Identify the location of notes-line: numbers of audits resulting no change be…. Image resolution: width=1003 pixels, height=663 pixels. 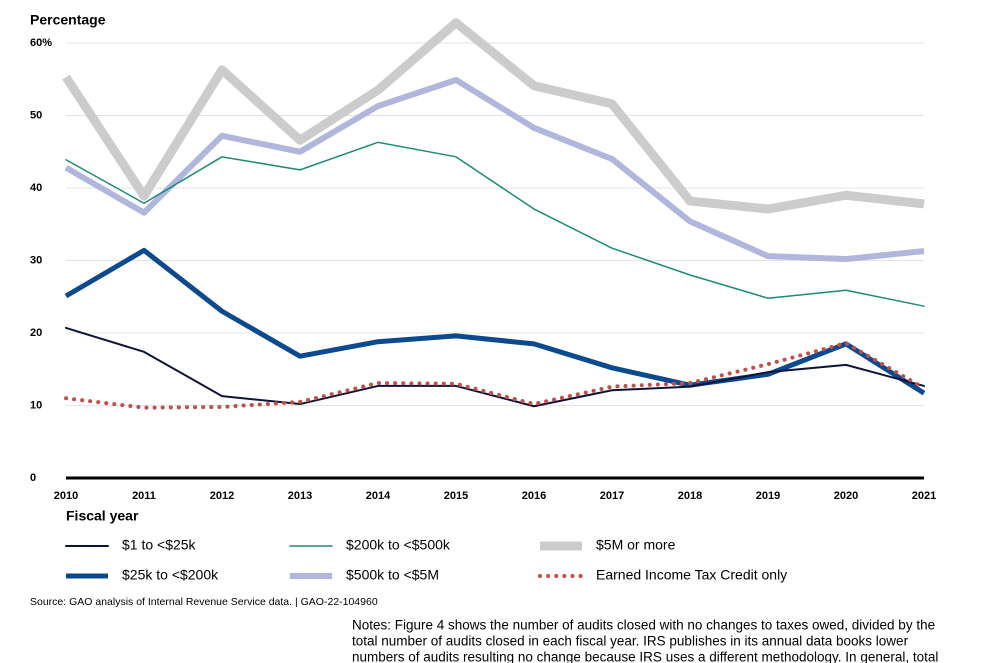
(645, 656).